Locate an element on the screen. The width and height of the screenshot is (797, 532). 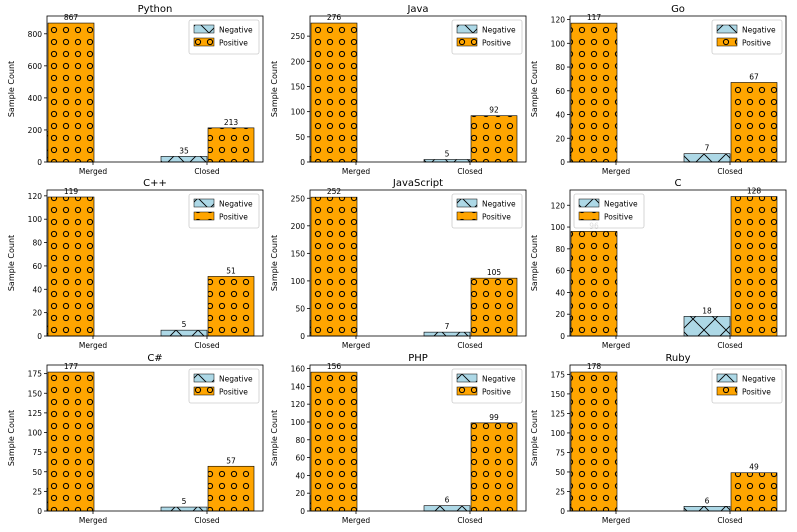
data-label: 35 is located at coordinates (184, 150).